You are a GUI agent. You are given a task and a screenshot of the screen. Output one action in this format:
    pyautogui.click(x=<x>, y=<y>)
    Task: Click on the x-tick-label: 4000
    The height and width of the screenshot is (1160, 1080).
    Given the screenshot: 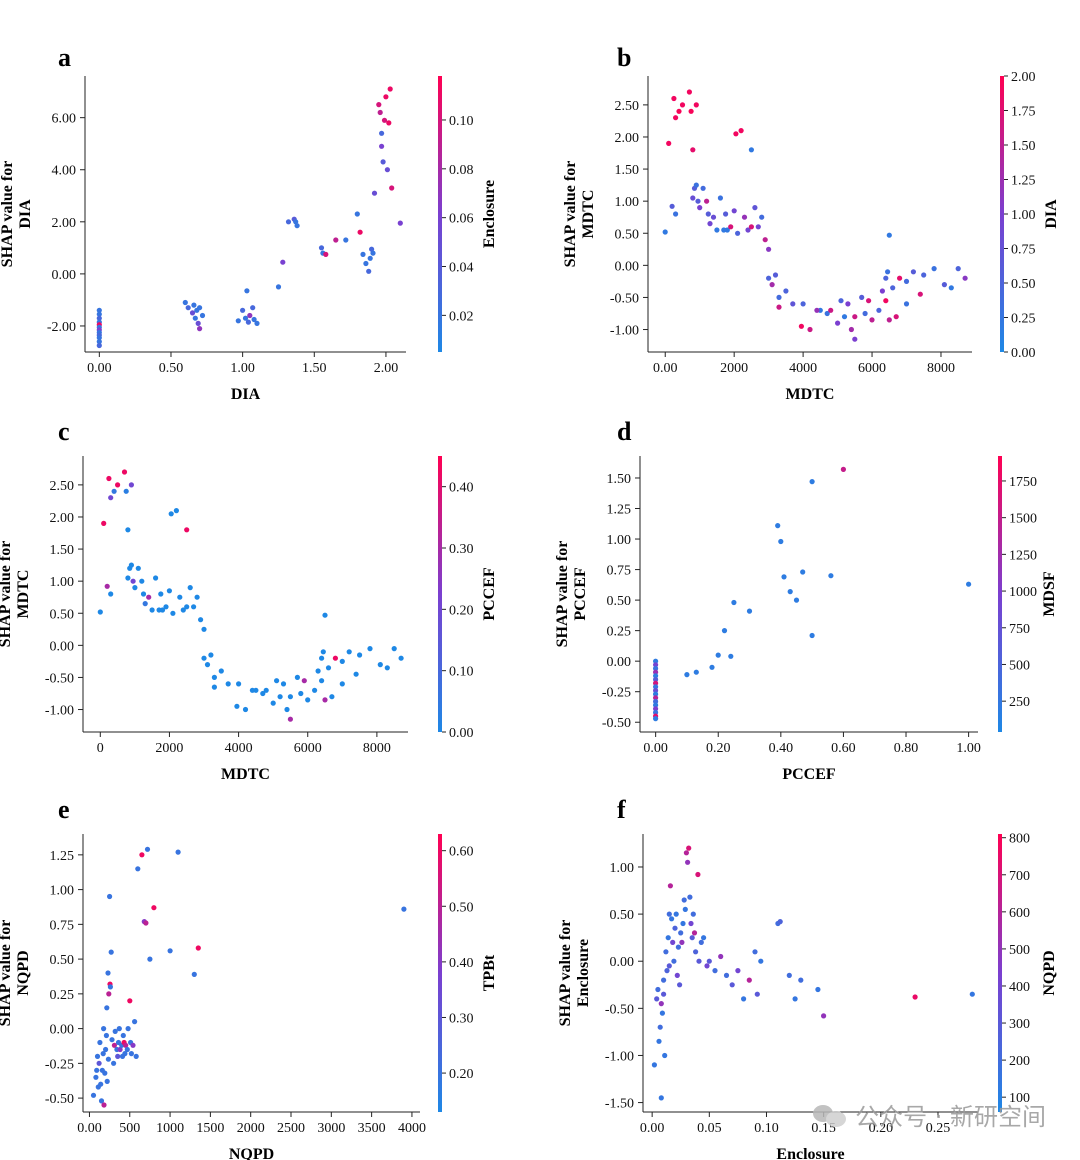 What is the action you would take?
    pyautogui.click(x=803, y=368)
    